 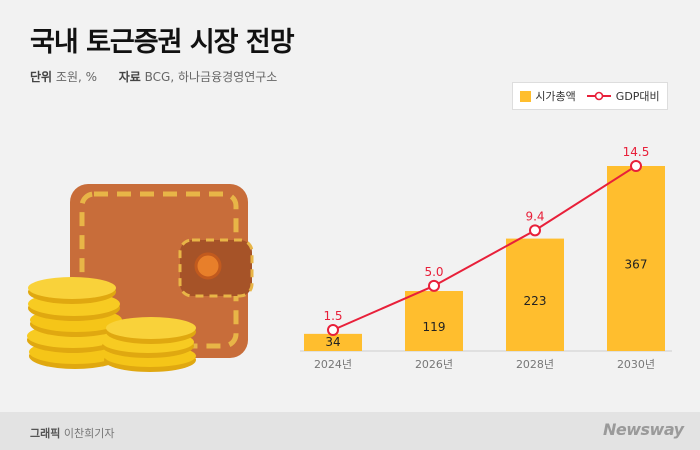 I want to click on gdp-value-label: 5.0, so click(x=433, y=272).